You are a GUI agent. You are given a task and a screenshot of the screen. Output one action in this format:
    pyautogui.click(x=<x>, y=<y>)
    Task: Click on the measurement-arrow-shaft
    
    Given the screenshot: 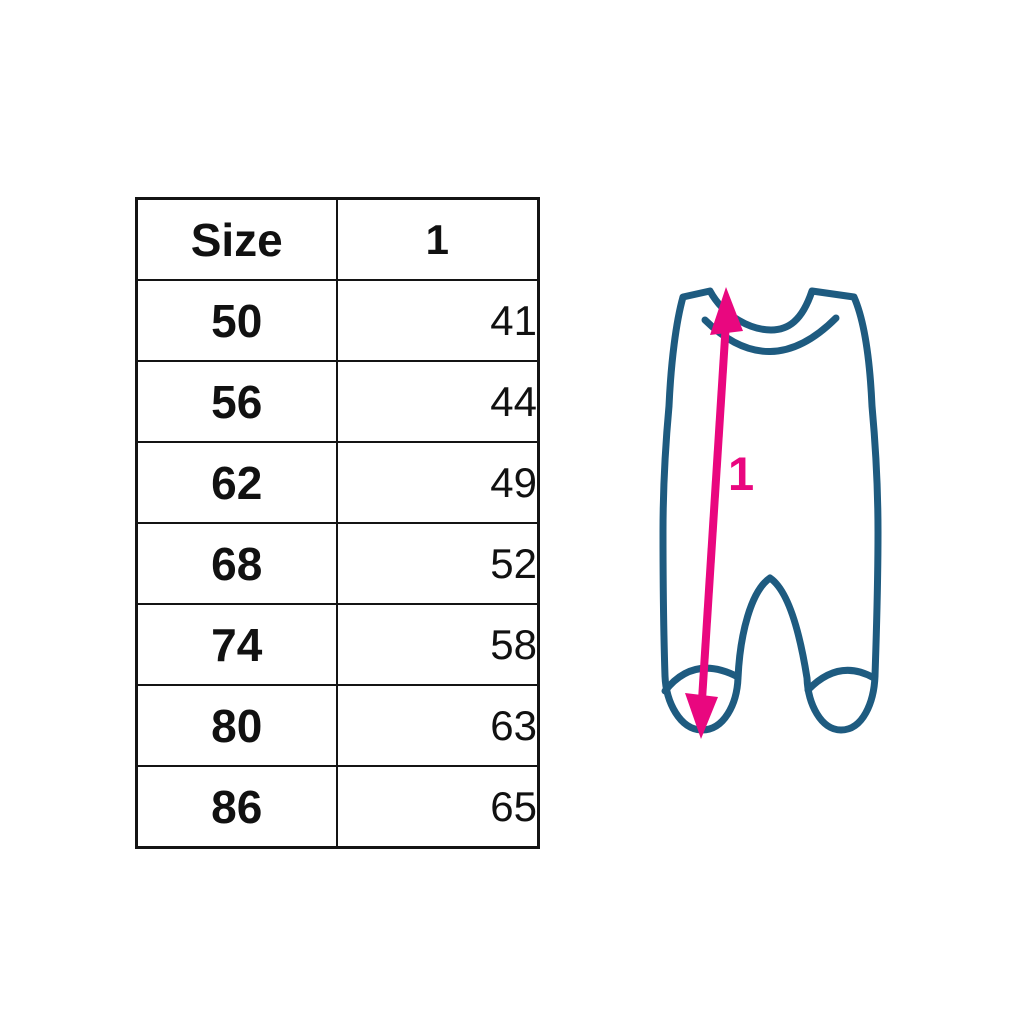 What is the action you would take?
    pyautogui.click(x=714, y=511)
    